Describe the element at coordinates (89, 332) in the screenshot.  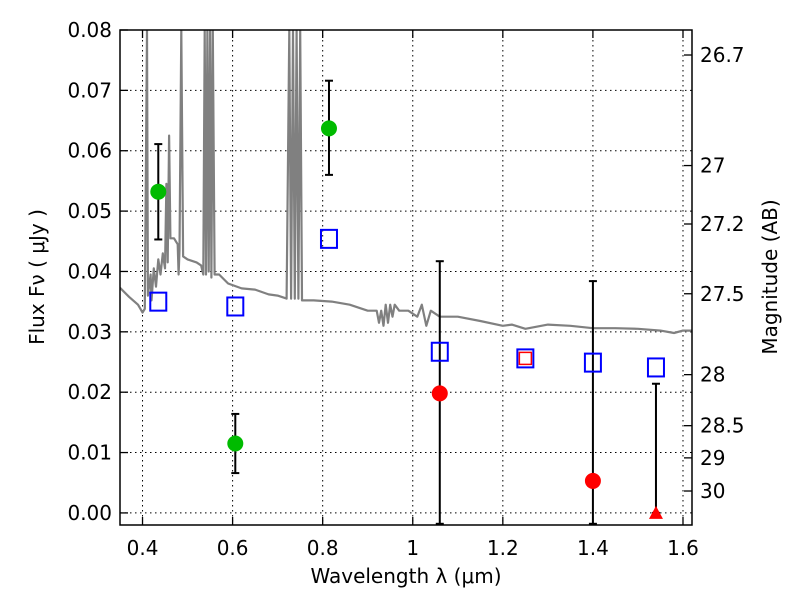
I see `y-tick-label: 0.03` at that location.